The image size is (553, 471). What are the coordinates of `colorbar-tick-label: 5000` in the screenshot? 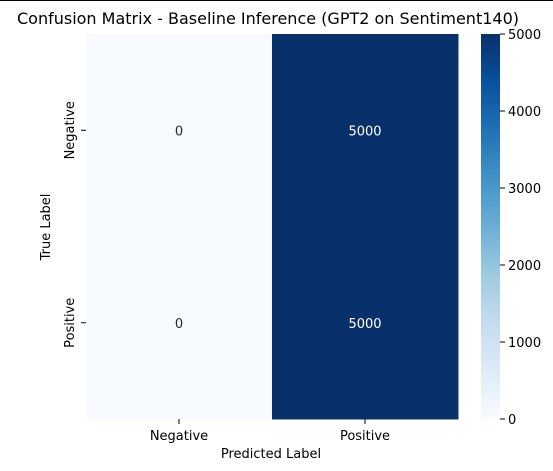 It's located at (524, 35).